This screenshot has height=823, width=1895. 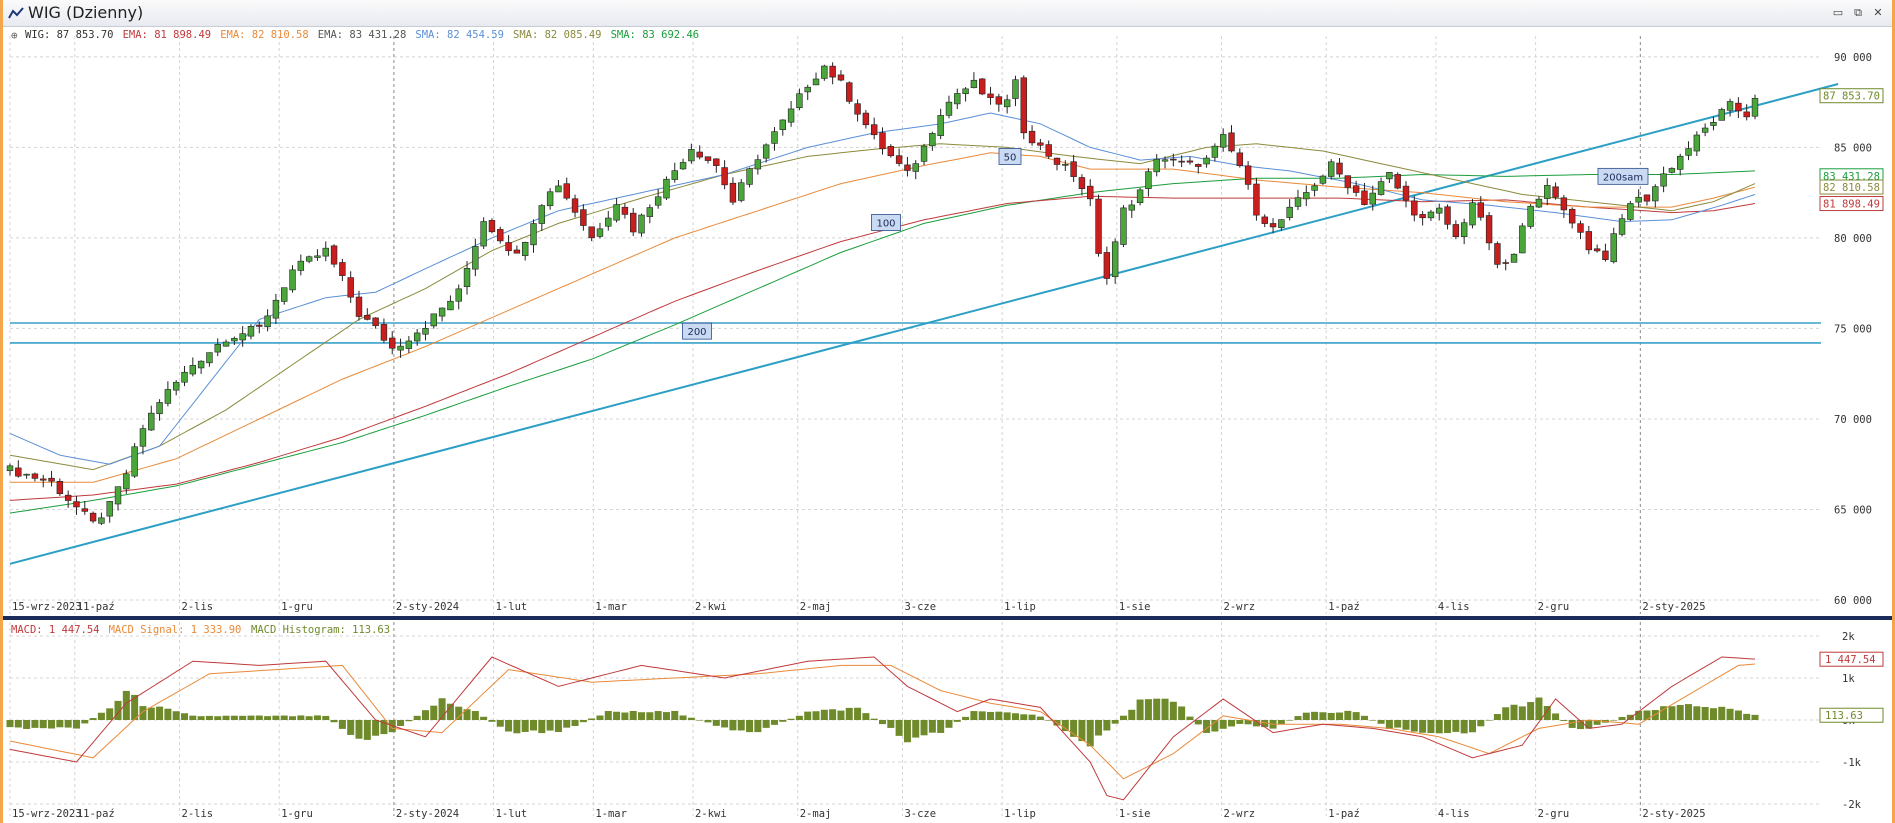 I want to click on indicator-label: 200, so click(x=697, y=331).